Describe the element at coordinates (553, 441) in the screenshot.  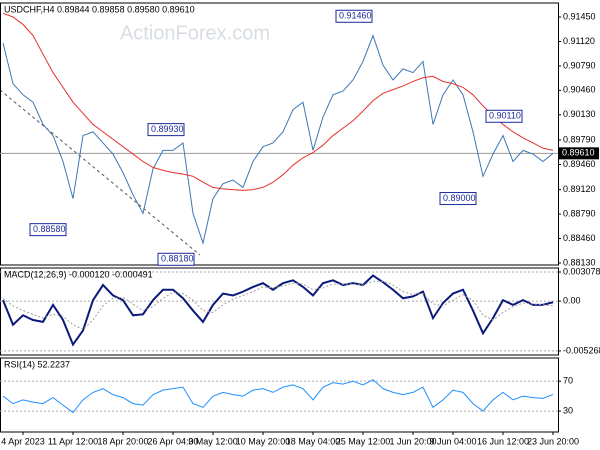
I see `x-tick-label: 23 Jun 20:00` at that location.